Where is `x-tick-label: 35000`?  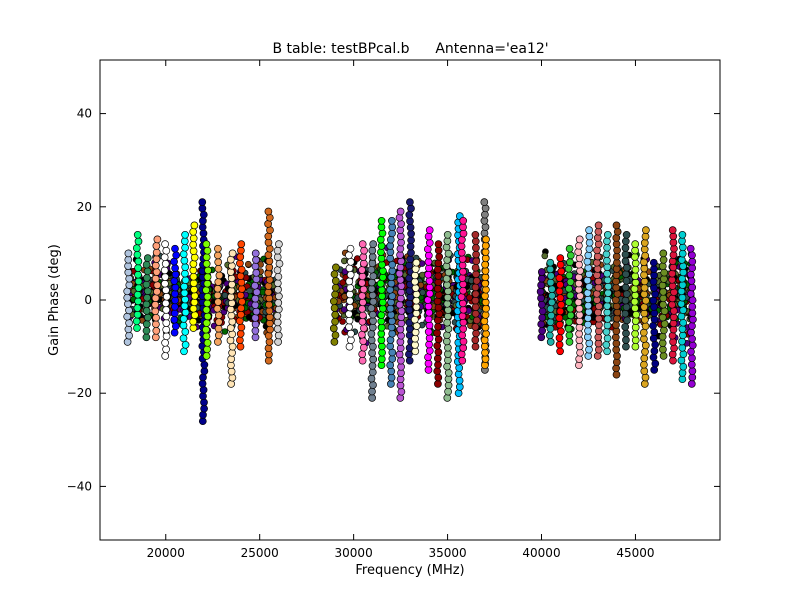 x-tick-label: 35000 is located at coordinates (447, 553).